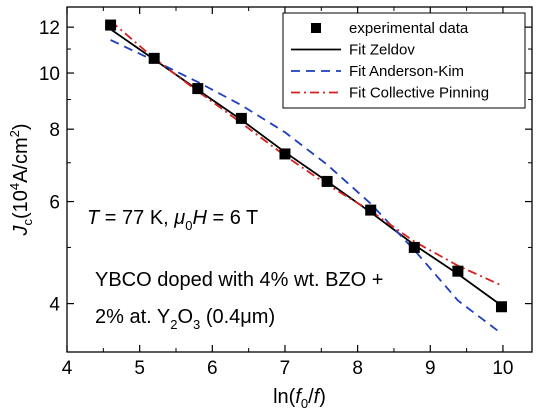  Describe the element at coordinates (54, 130) in the screenshot. I see `y-tick-label: 8` at that location.